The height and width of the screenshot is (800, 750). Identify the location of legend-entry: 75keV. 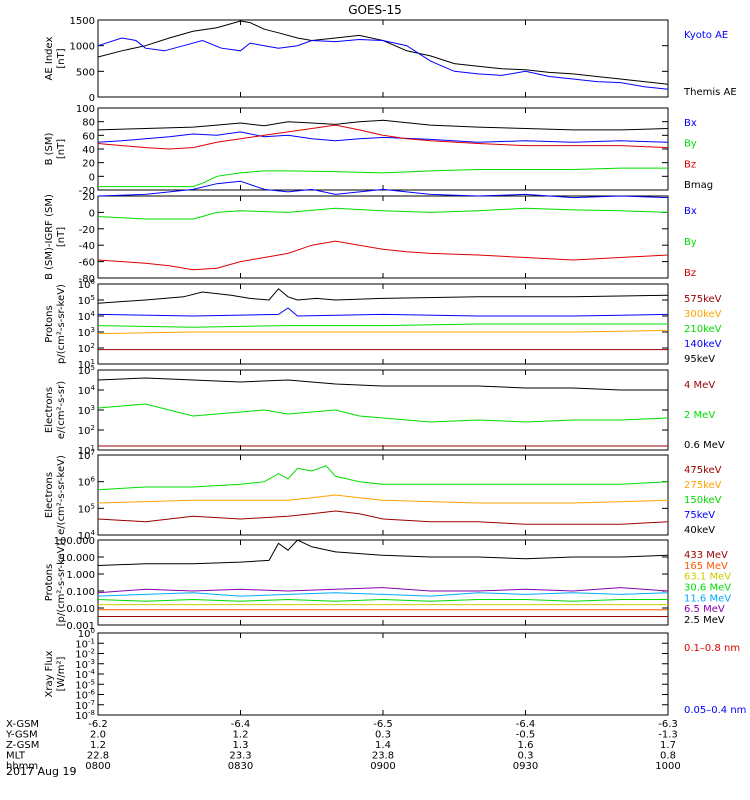
(699, 515).